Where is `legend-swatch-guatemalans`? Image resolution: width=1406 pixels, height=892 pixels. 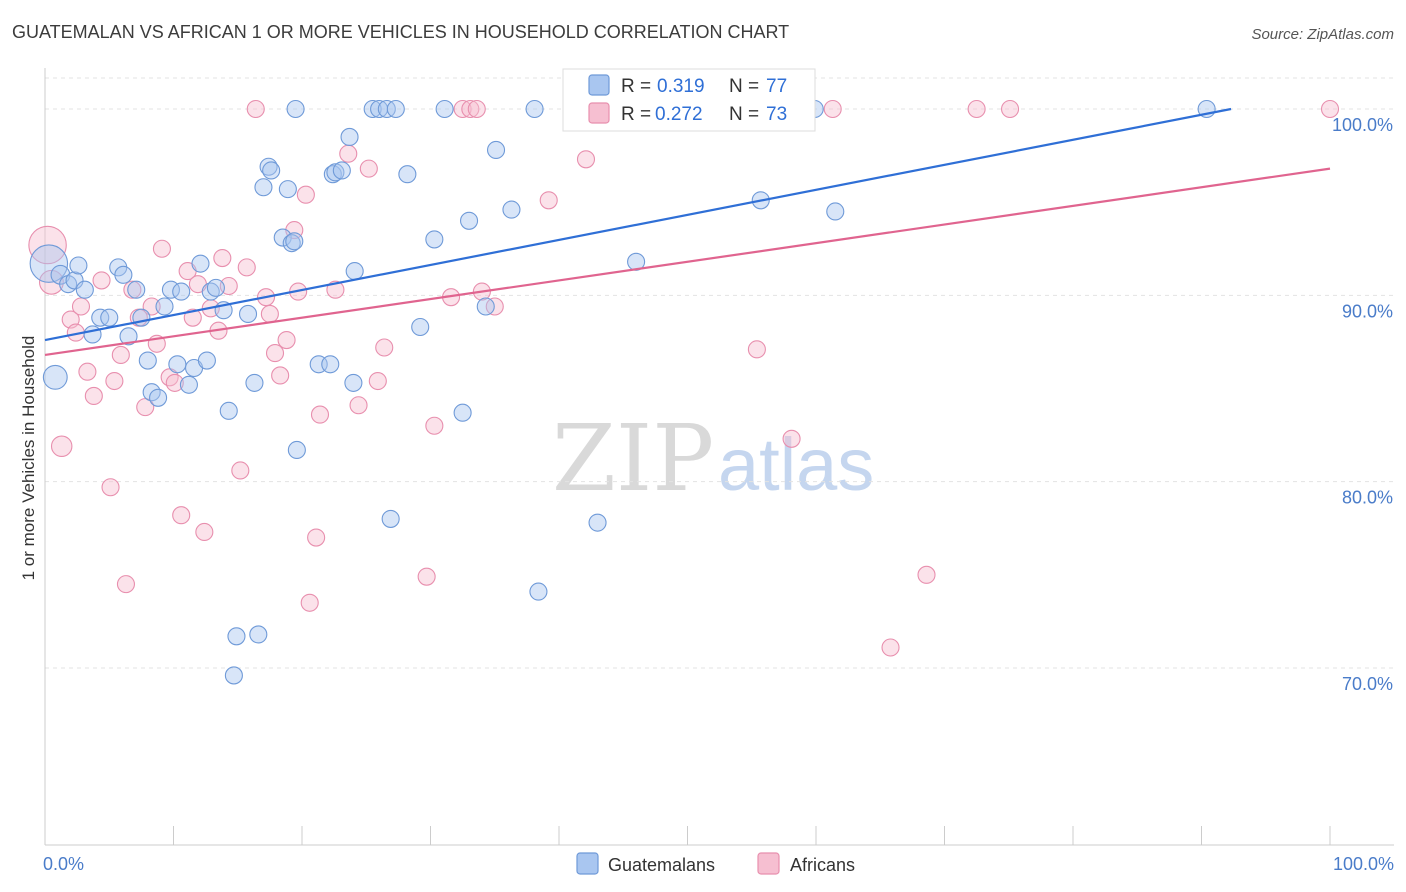
legend-swatch-guatemalans is located at coordinates (599, 85).